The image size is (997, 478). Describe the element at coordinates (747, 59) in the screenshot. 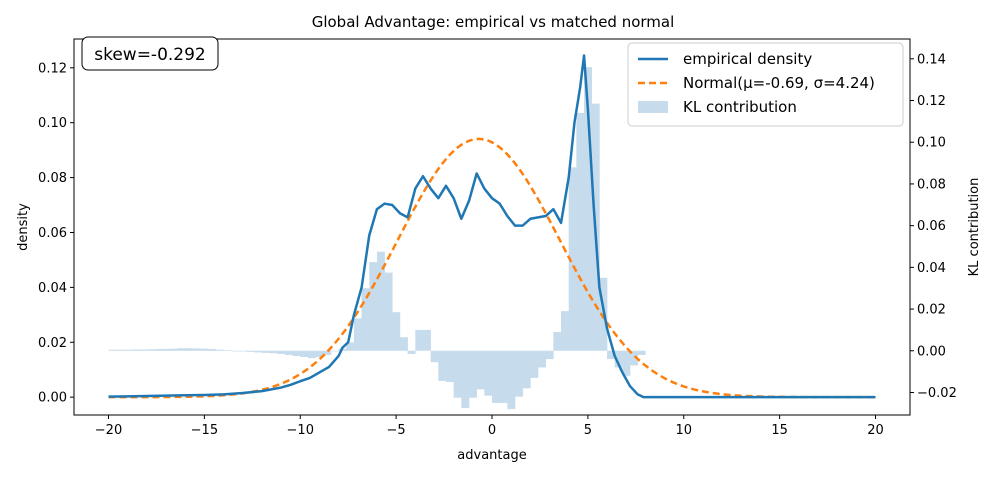

I see `legend-empirical-label: empirical density` at that location.